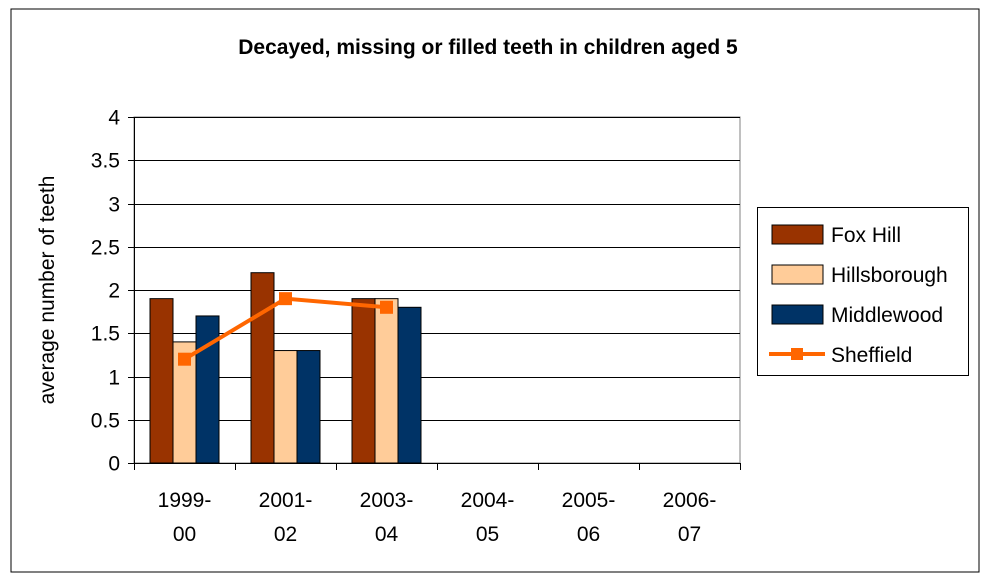 Image resolution: width=989 pixels, height=586 pixels. Describe the element at coordinates (105, 248) in the screenshot. I see `y-tick-label: 2.5` at that location.